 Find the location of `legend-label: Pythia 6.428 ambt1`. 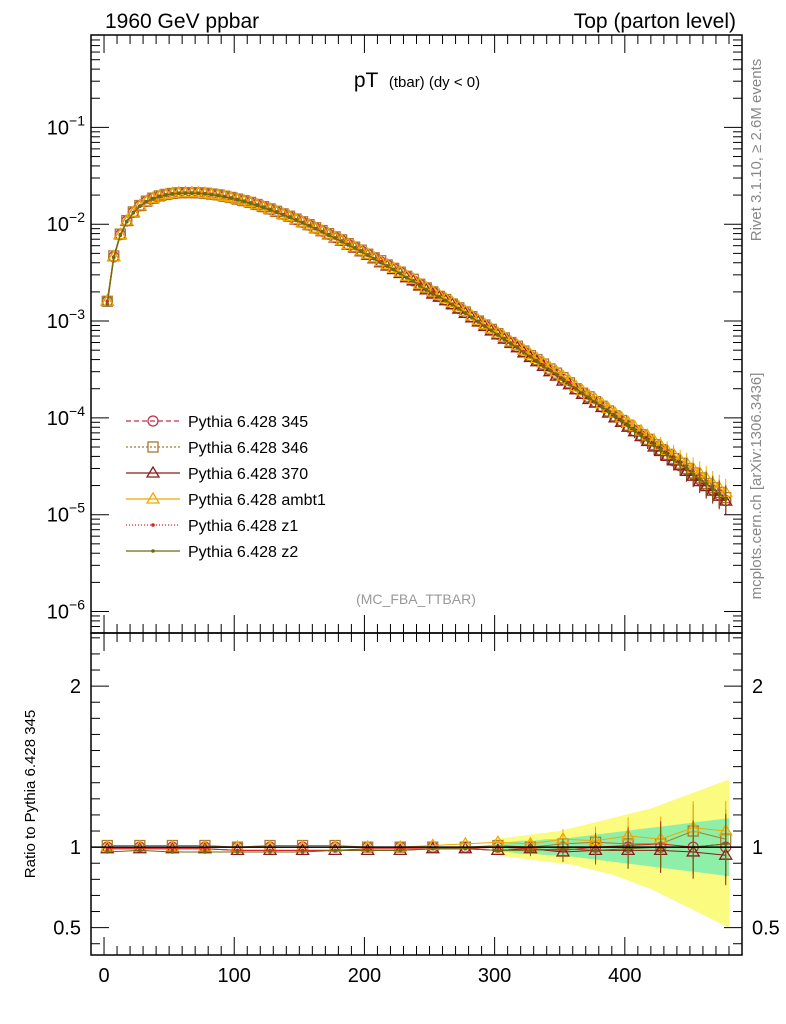

legend-label: Pythia 6.428 ambt1 is located at coordinates (257, 500).